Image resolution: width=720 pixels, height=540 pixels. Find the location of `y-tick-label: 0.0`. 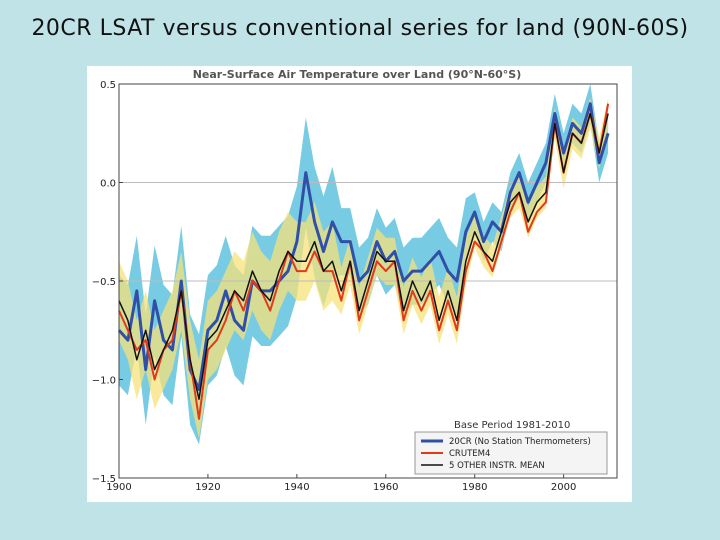

y-tick-label: 0.0 is located at coordinates (108, 184).